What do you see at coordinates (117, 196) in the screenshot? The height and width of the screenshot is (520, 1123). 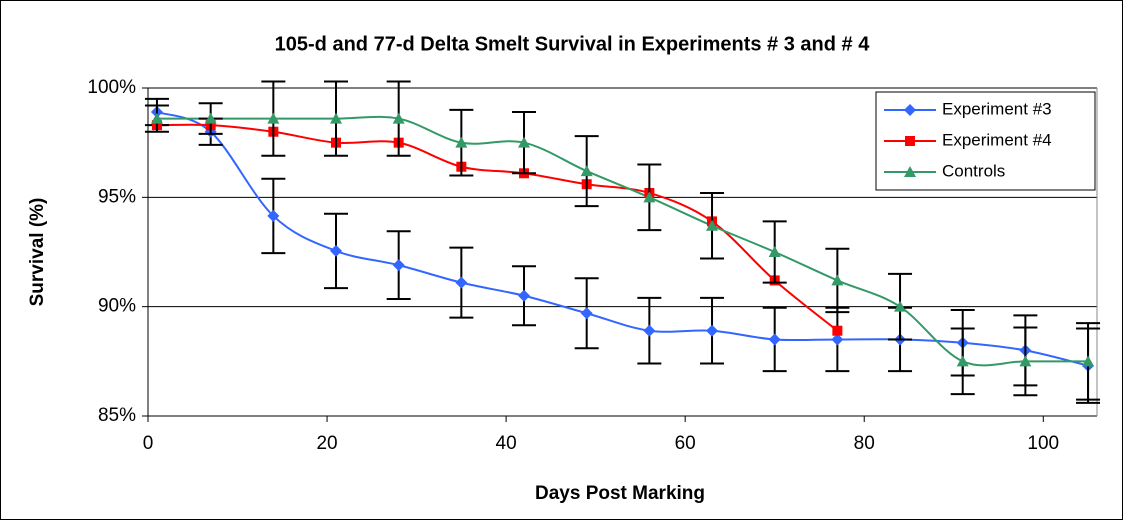 I see `y-tick-label: 95%` at bounding box center [117, 196].